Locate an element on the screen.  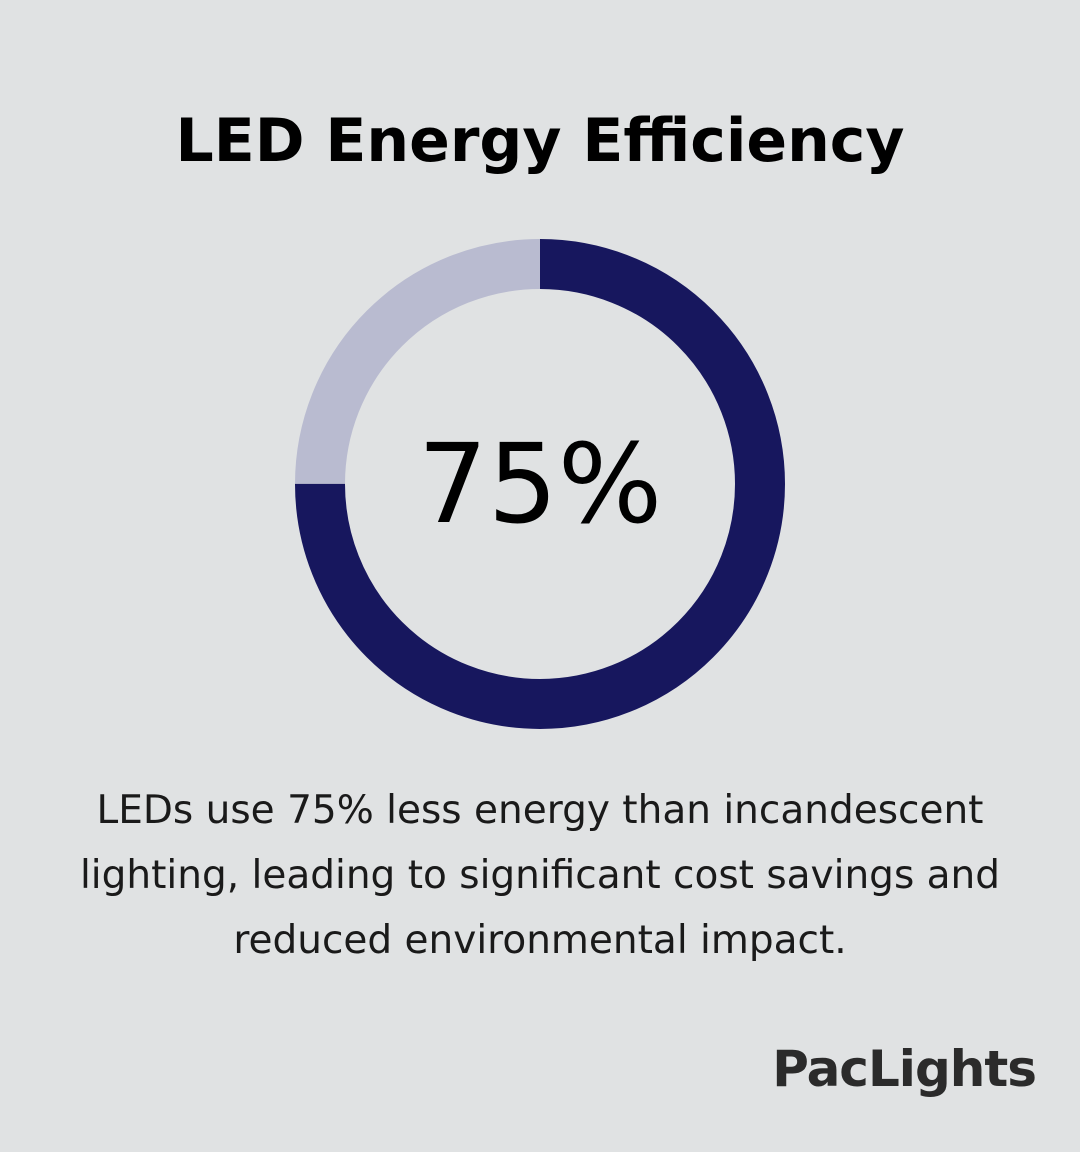
donut-center-value: 75% is located at coordinates (540, 484).